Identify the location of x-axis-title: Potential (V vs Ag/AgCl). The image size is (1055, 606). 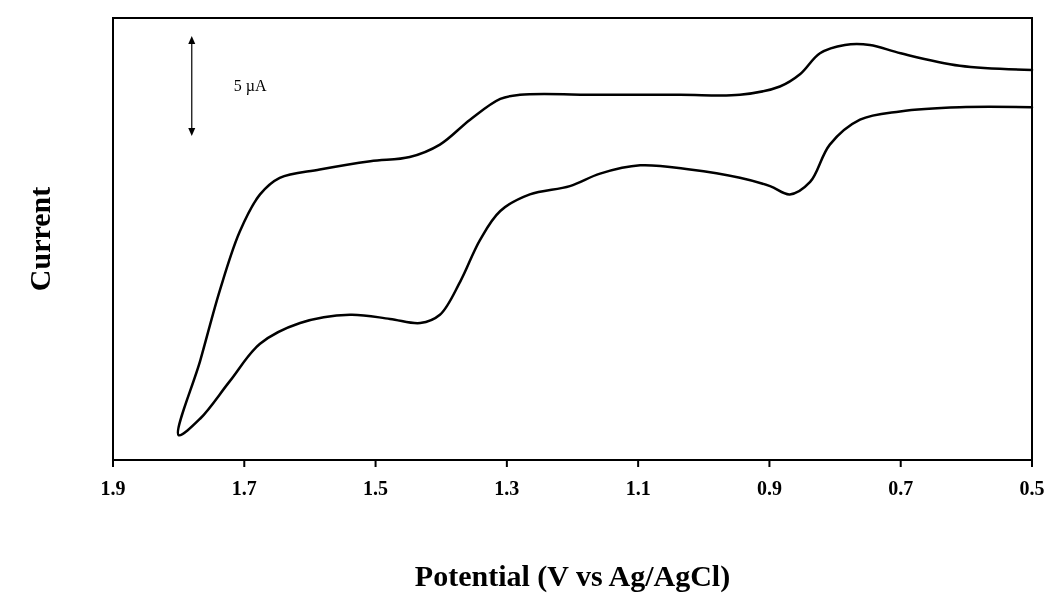
(572, 576).